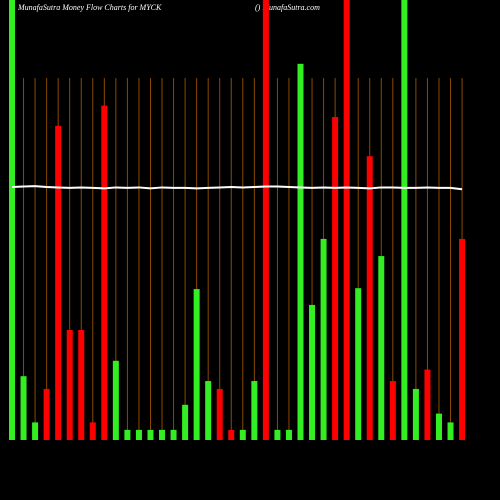 The width and height of the screenshot is (500, 500). I want to click on chart-subtitle: () MunafaSutra.com, so click(287, 7).